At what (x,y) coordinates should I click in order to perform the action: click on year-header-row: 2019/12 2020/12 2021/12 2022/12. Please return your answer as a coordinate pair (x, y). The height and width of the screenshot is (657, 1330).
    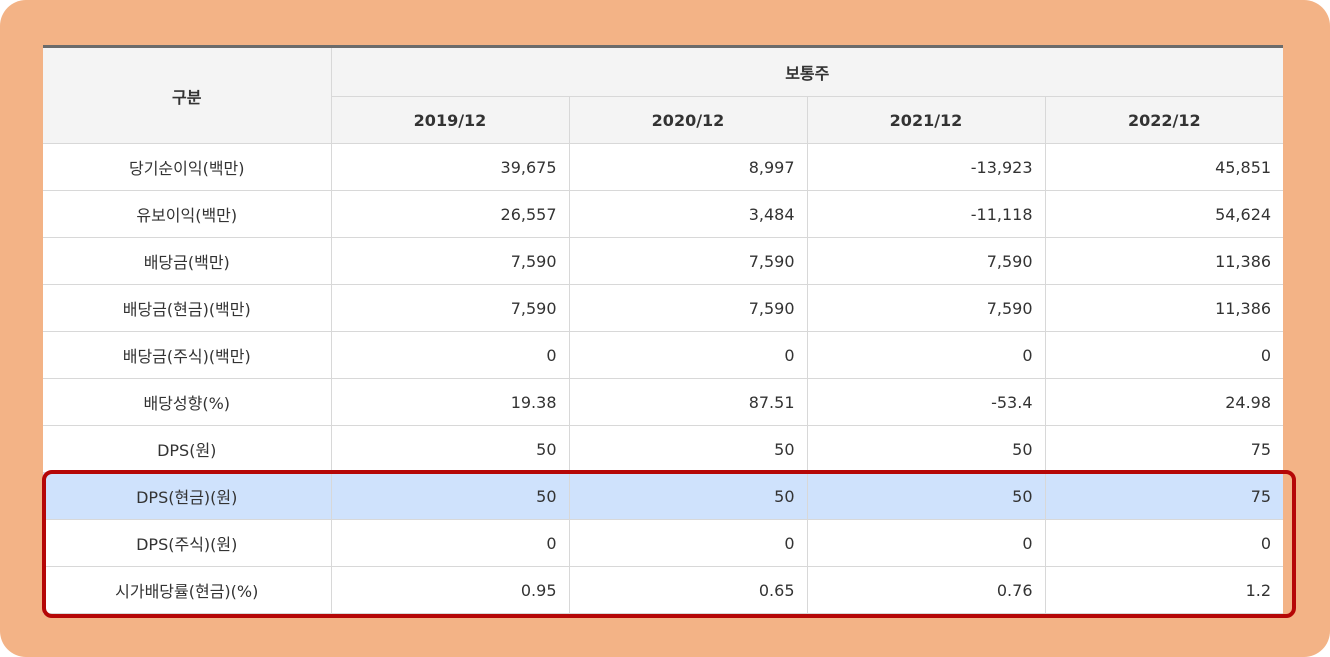
    Looking at the image, I should click on (663, 120).